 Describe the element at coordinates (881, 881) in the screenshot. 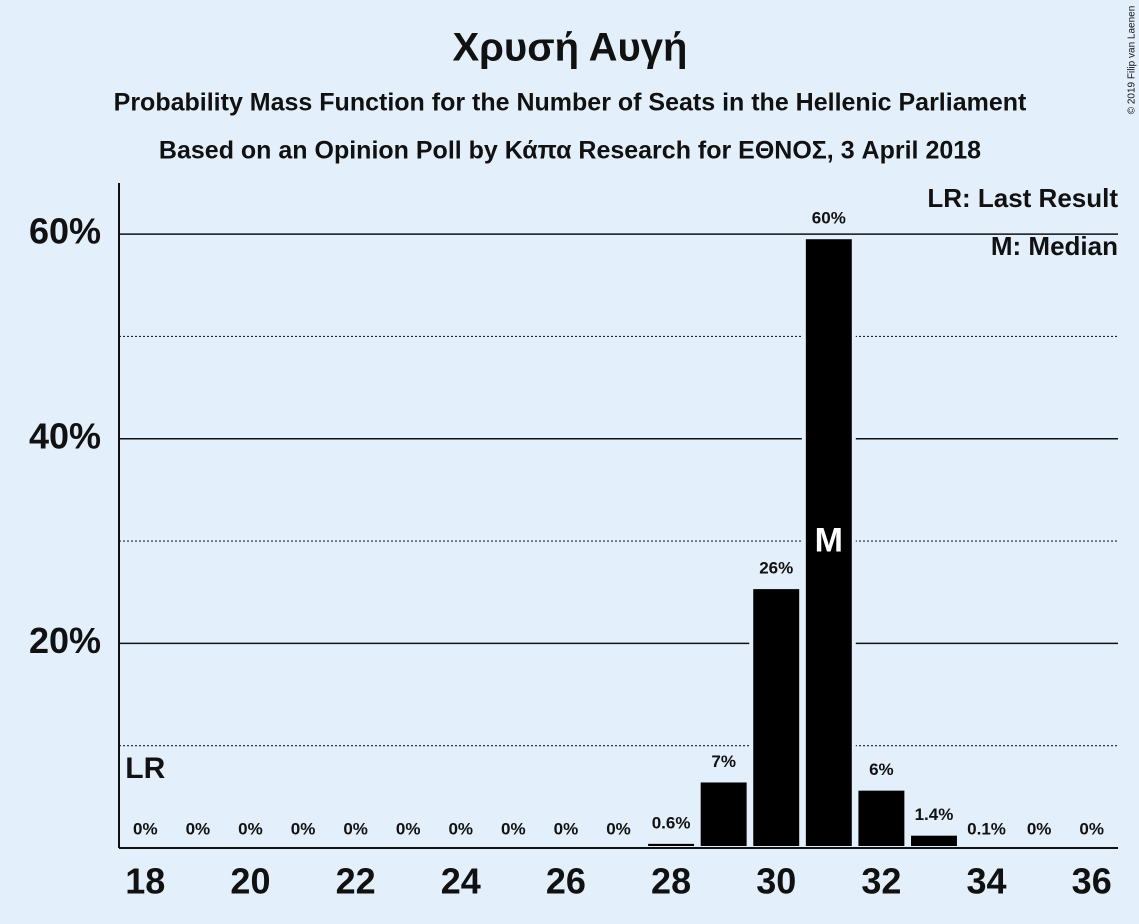

I see `x-tick-label: 32` at that location.